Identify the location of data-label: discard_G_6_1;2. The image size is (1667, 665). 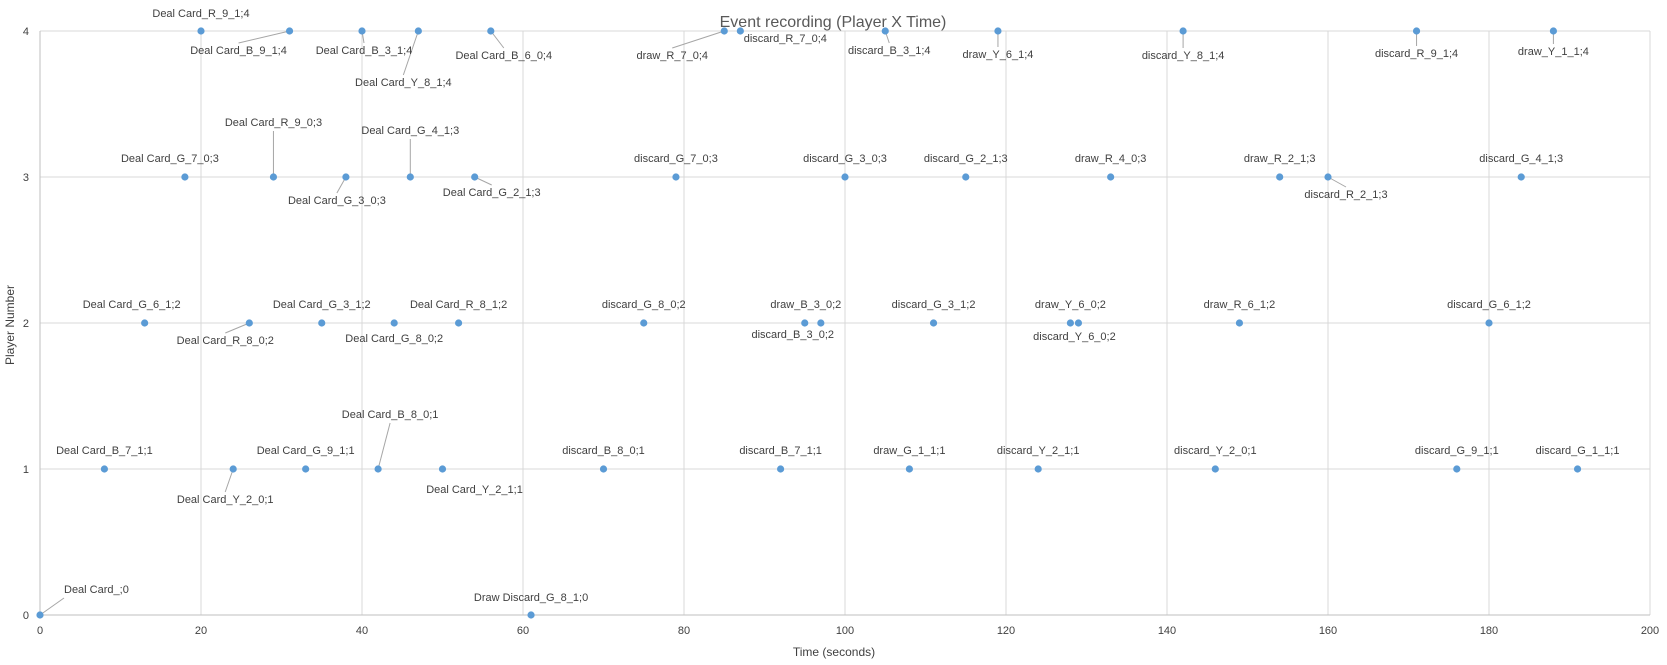
(1489, 305).